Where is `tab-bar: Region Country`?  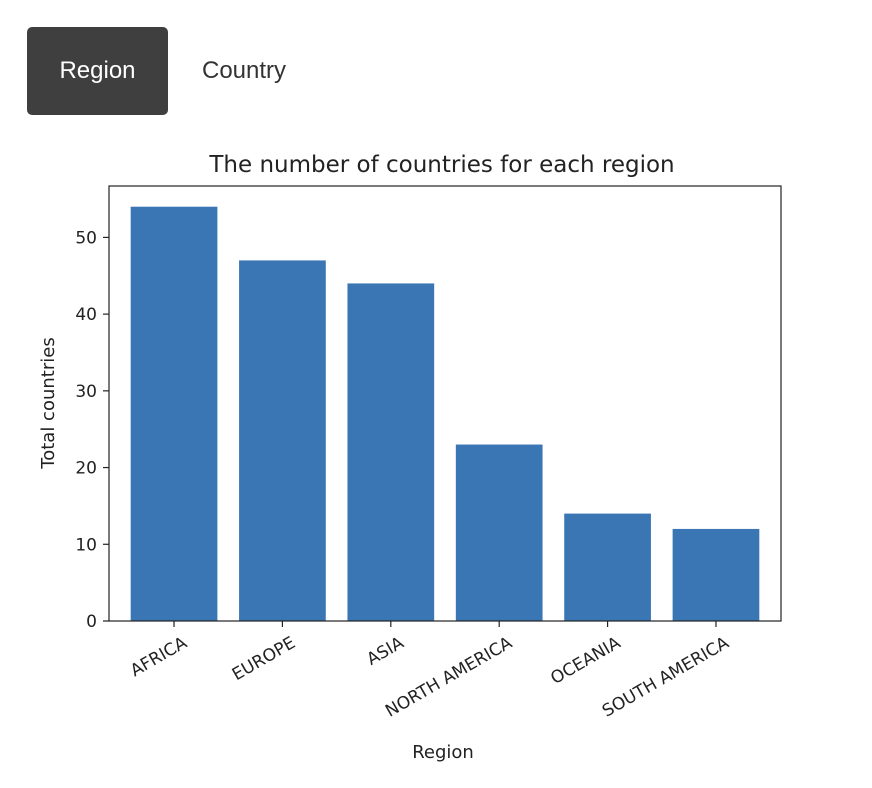 tab-bar: Region Country is located at coordinates (173, 71).